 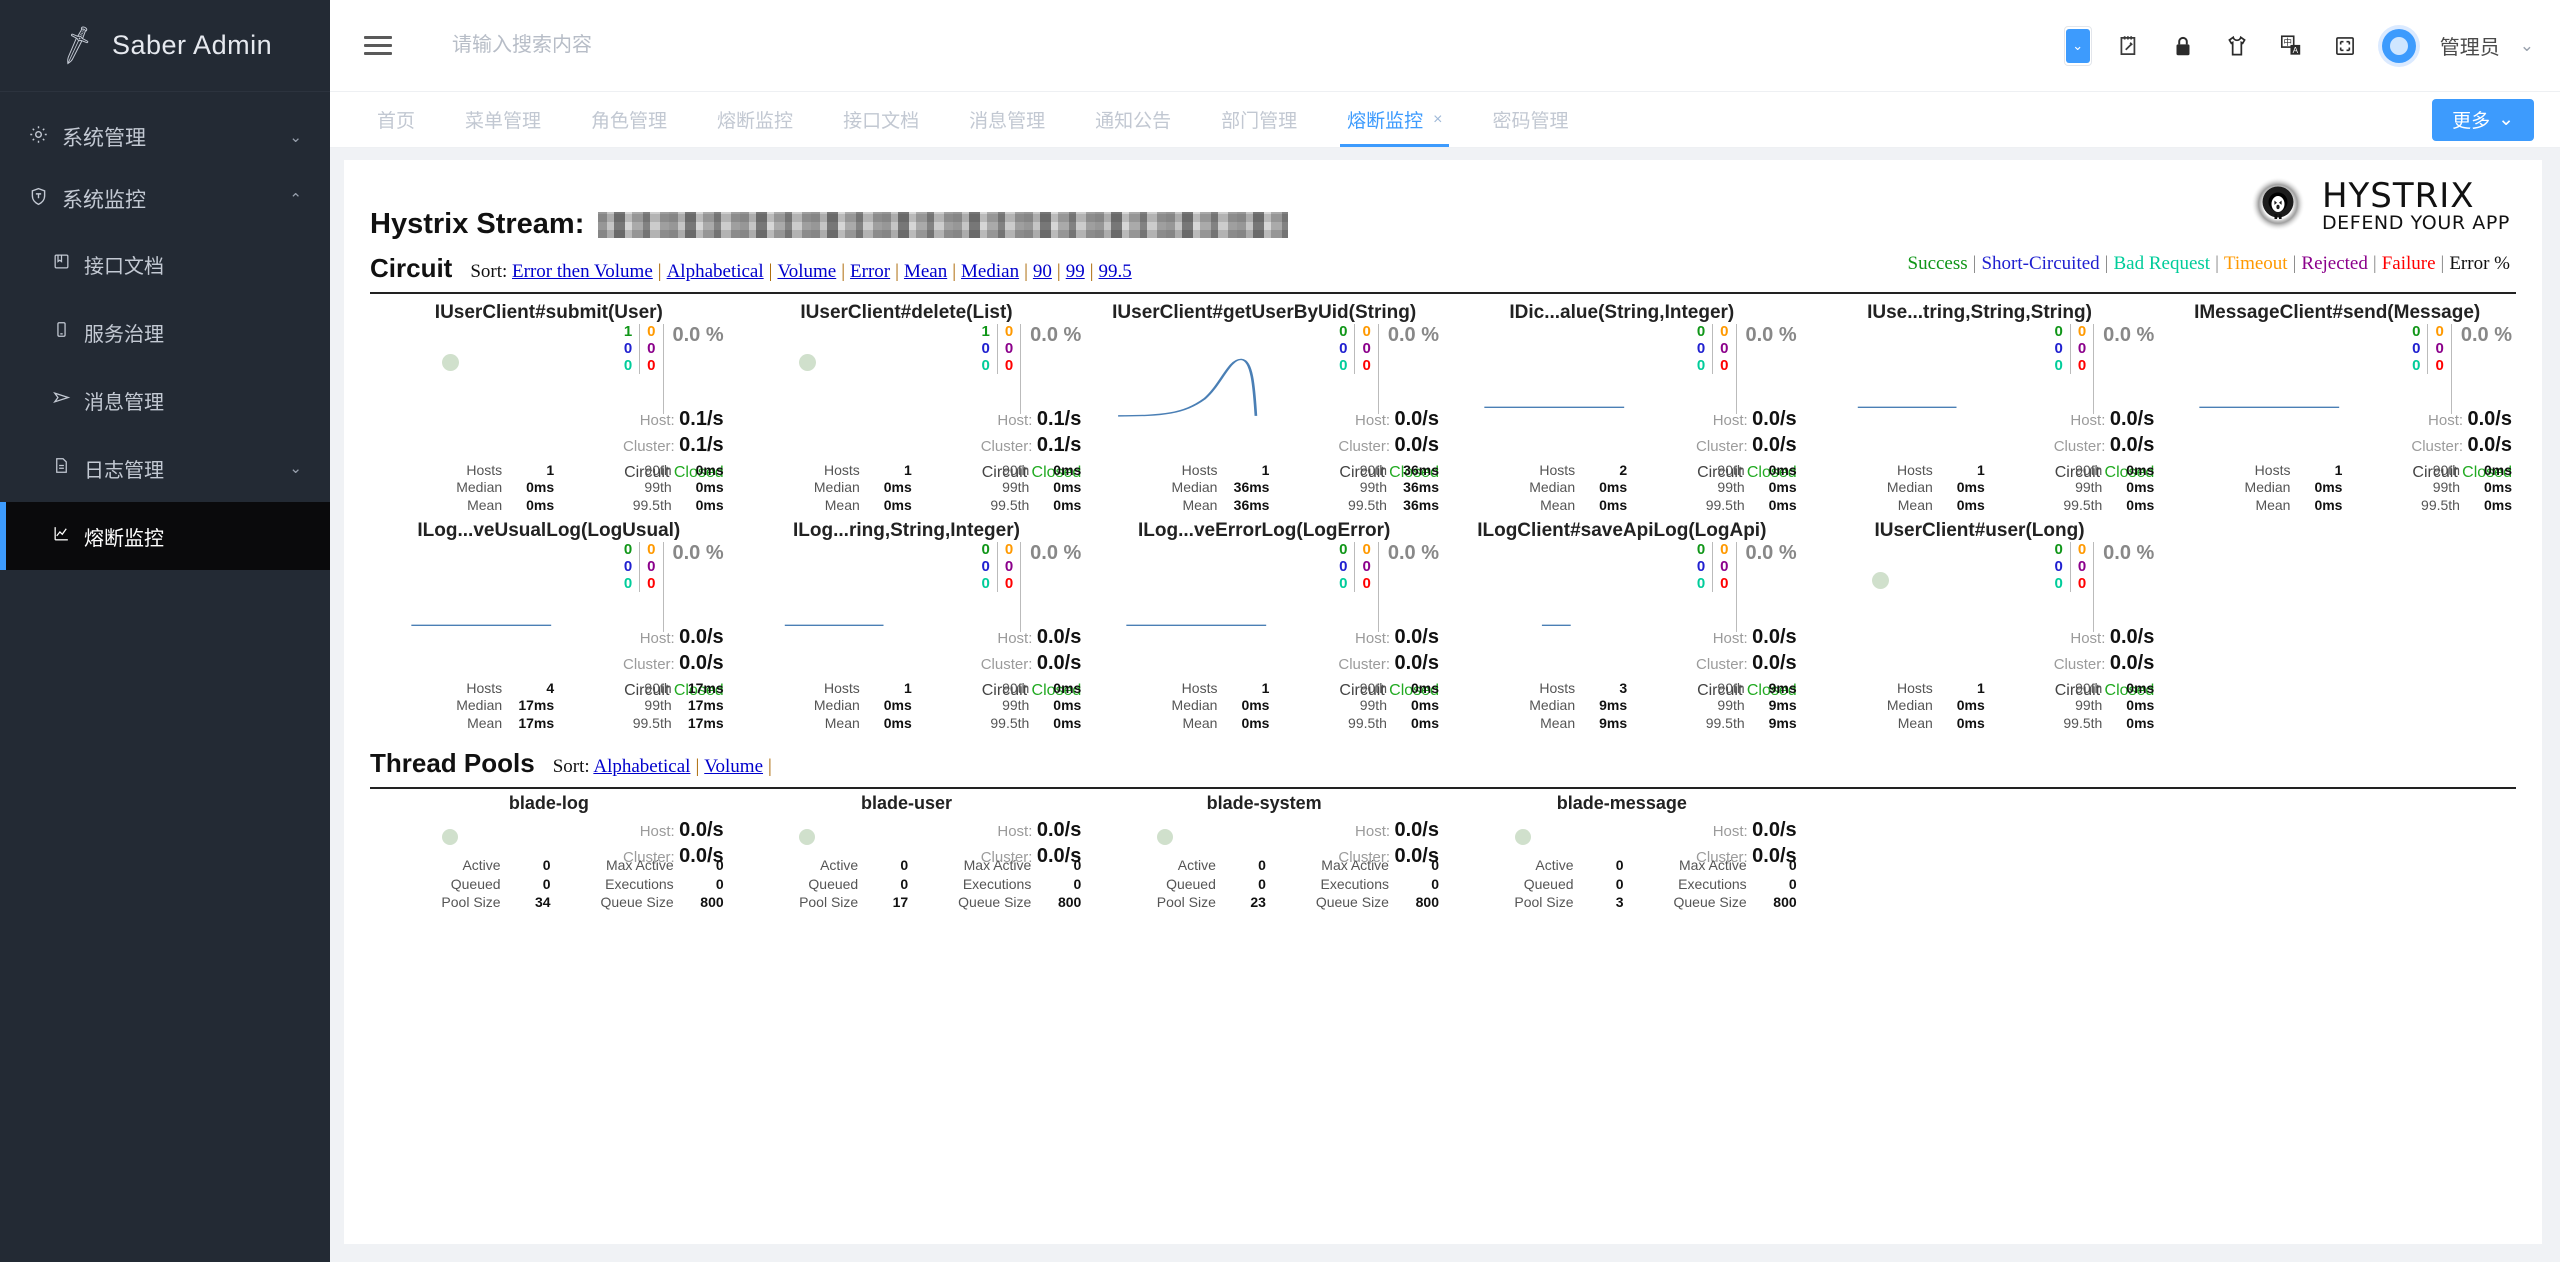 What do you see at coordinates (881, 119) in the screenshot?
I see `tab-api-docs: 接口文档` at bounding box center [881, 119].